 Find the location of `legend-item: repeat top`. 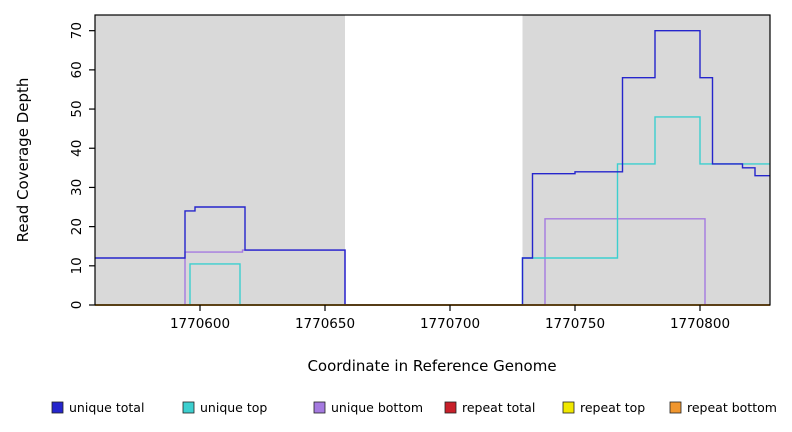

legend-item: repeat top is located at coordinates (603, 407).